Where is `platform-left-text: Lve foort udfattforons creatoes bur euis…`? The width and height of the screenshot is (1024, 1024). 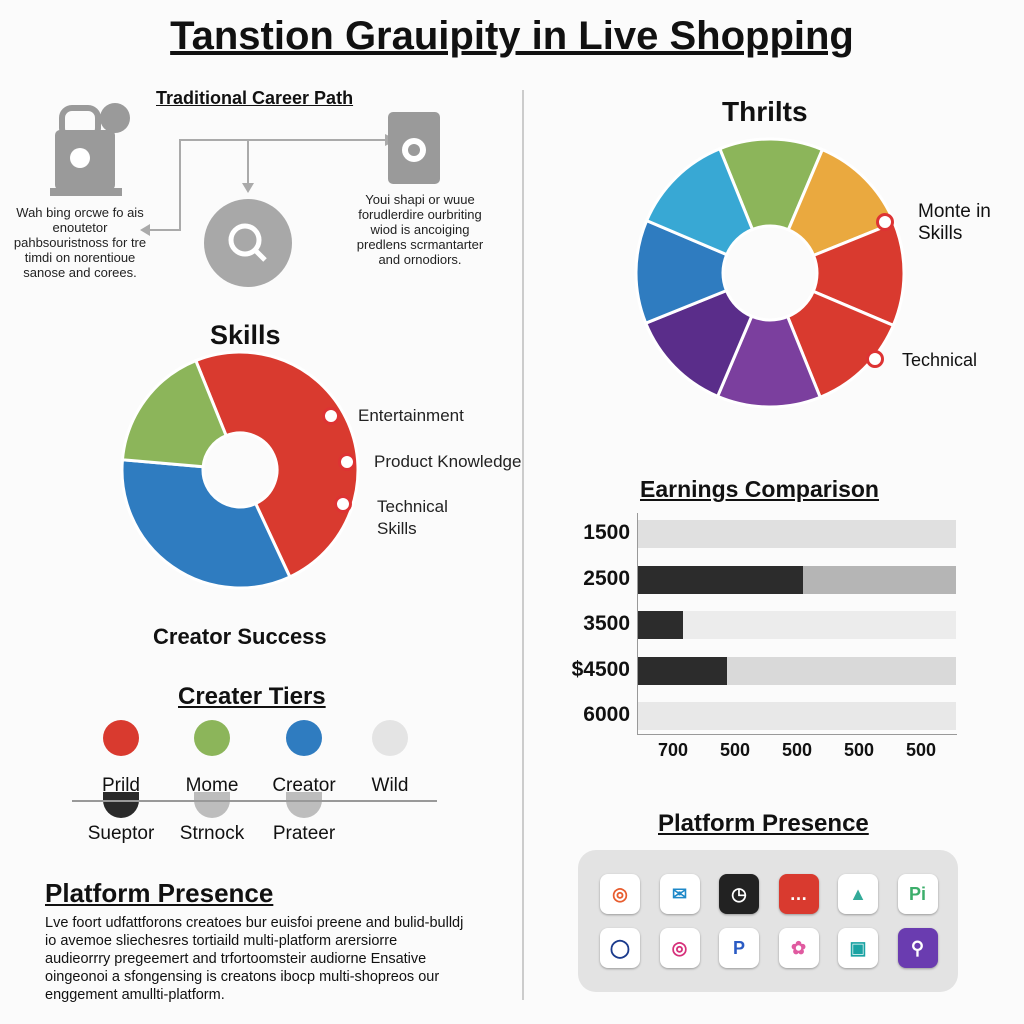
platform-left-text: Lve foort udfattforons creatoes bur euis… is located at coordinates (254, 959).